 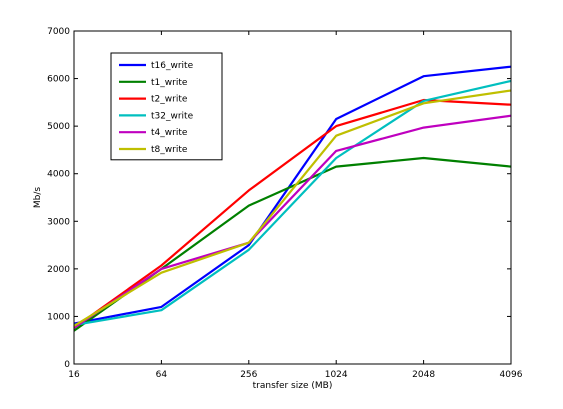 What do you see at coordinates (248, 375) in the screenshot?
I see `x-tick-label: 256` at bounding box center [248, 375].